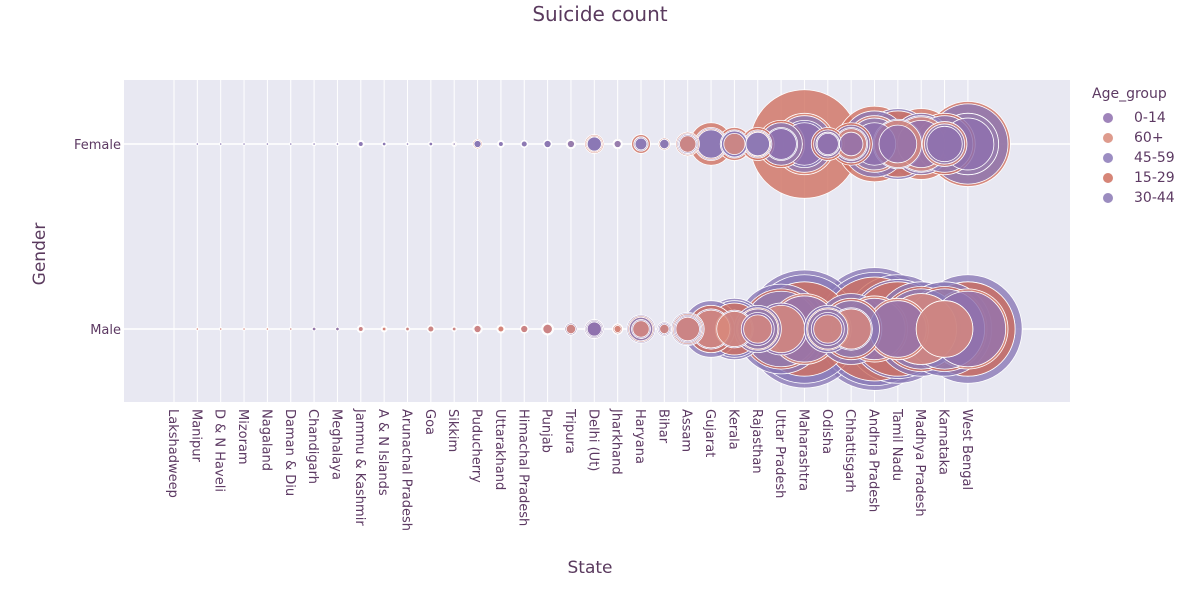  I want to click on legend: Age_group 0-14 60+ 45-59 15-29 30-44, so click(1133, 147).